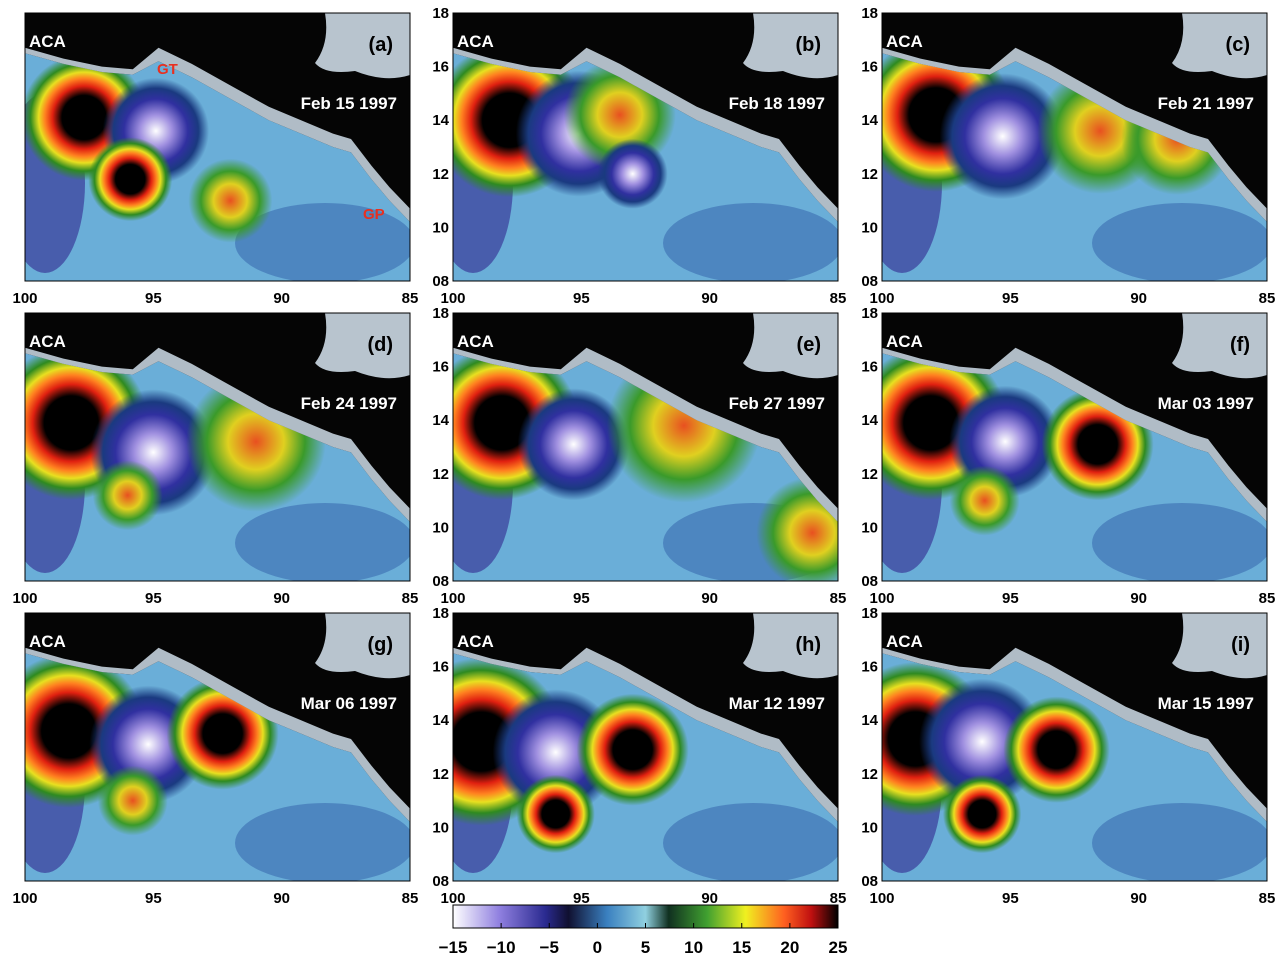  I want to click on map-panel: ACA (h) Mar 12 1997 100 95 90 85 08 10 12 14 16 18, so click(639, 756).